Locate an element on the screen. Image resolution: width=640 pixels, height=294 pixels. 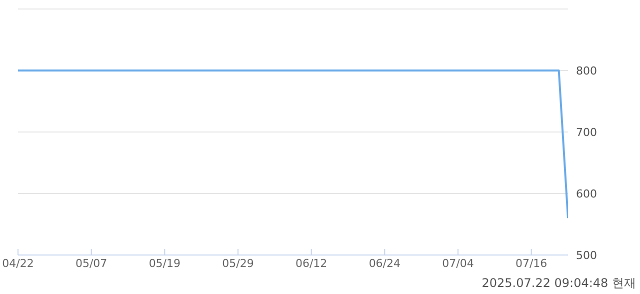
x-tick-label: 05/07 is located at coordinates (91, 263).